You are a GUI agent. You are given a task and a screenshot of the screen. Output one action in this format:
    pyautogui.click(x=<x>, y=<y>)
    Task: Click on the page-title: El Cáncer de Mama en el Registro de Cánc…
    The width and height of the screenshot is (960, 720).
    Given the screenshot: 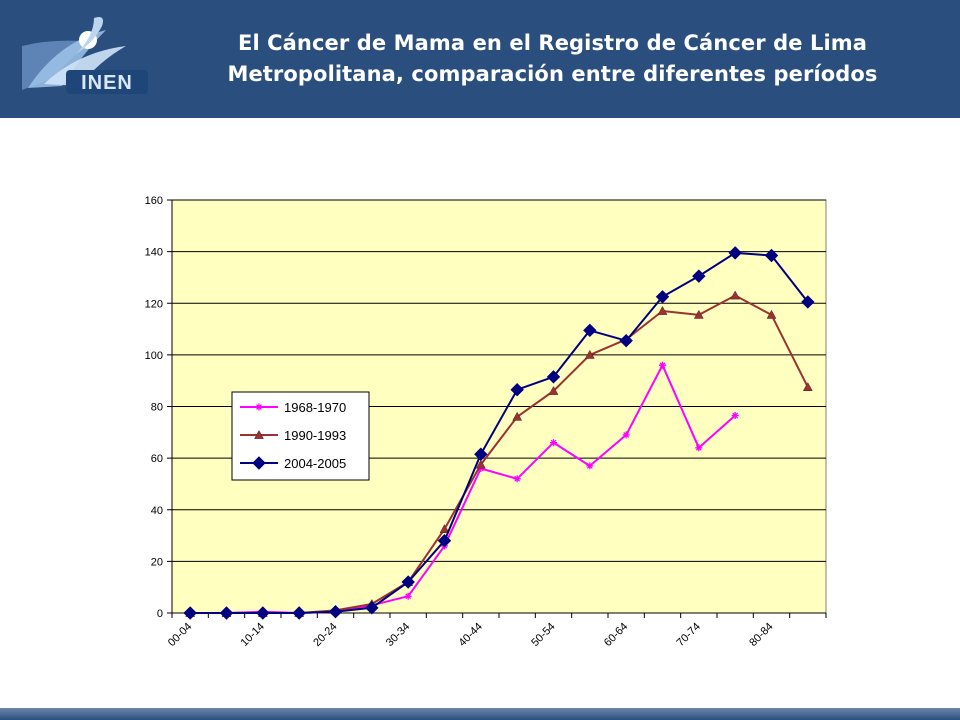 What is the action you would take?
    pyautogui.click(x=552, y=59)
    